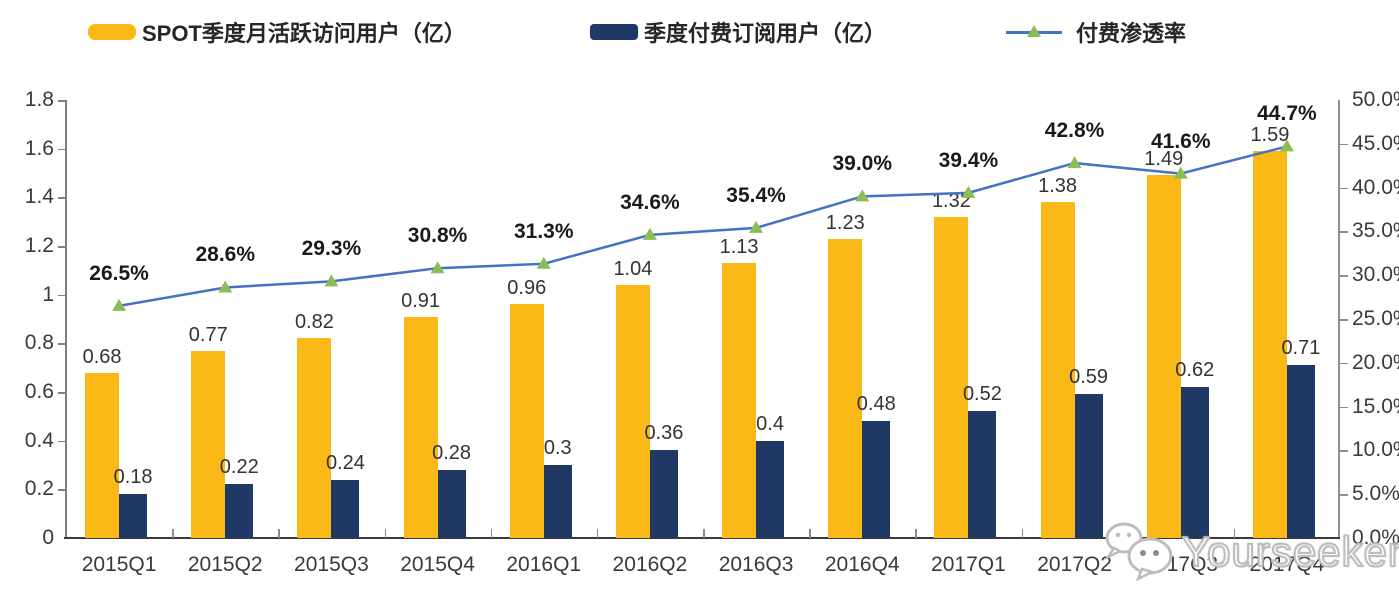 Image resolution: width=1399 pixels, height=596 pixels. What do you see at coordinates (650, 202) in the screenshot?
I see `penetration-label: 34.6%` at bounding box center [650, 202].